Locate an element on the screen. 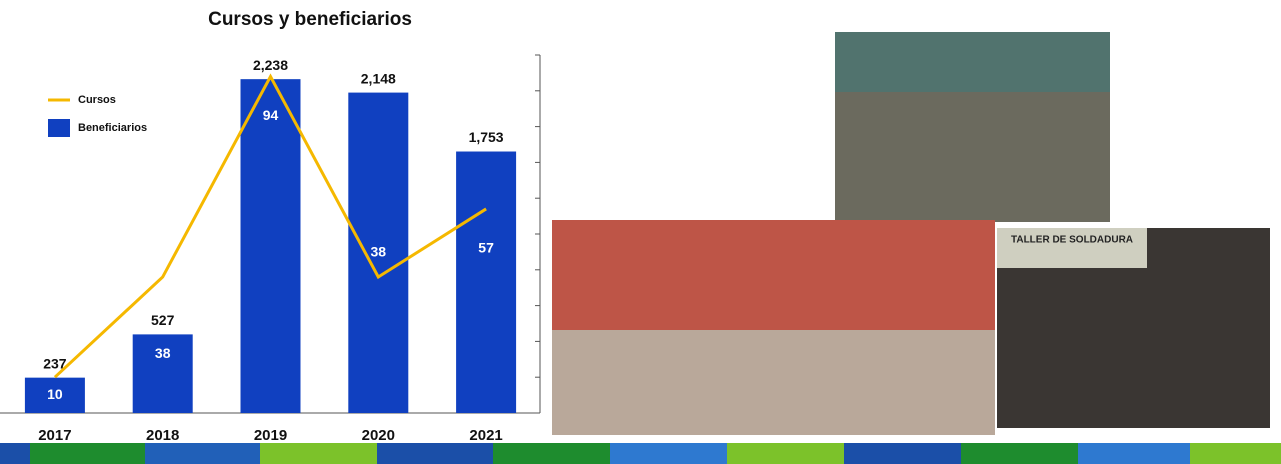 This screenshot has height=464, width=1281. line-value-label: 10 is located at coordinates (55, 394).